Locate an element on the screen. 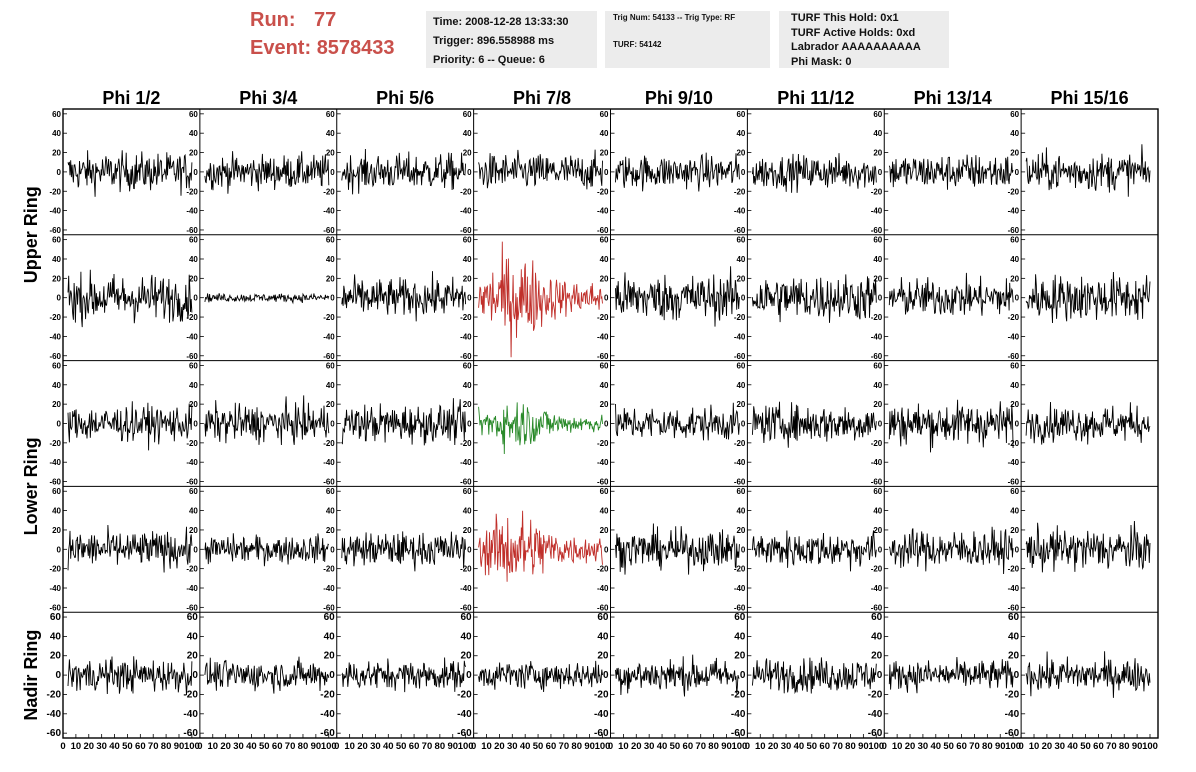 This screenshot has width=1196, height=772. x-tick-label: 10 is located at coordinates (623, 746).